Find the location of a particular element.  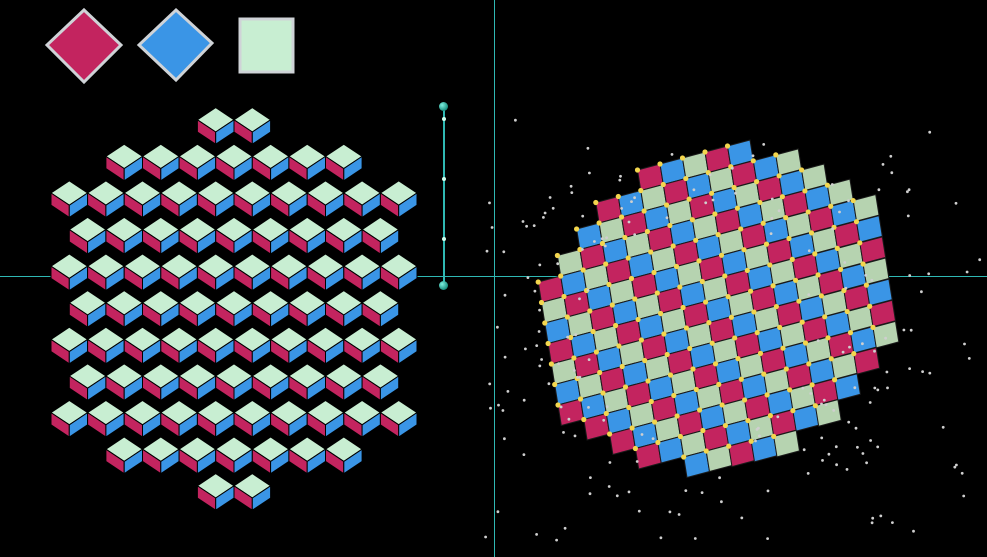

vertical-guide-line is located at coordinates (494, 278).